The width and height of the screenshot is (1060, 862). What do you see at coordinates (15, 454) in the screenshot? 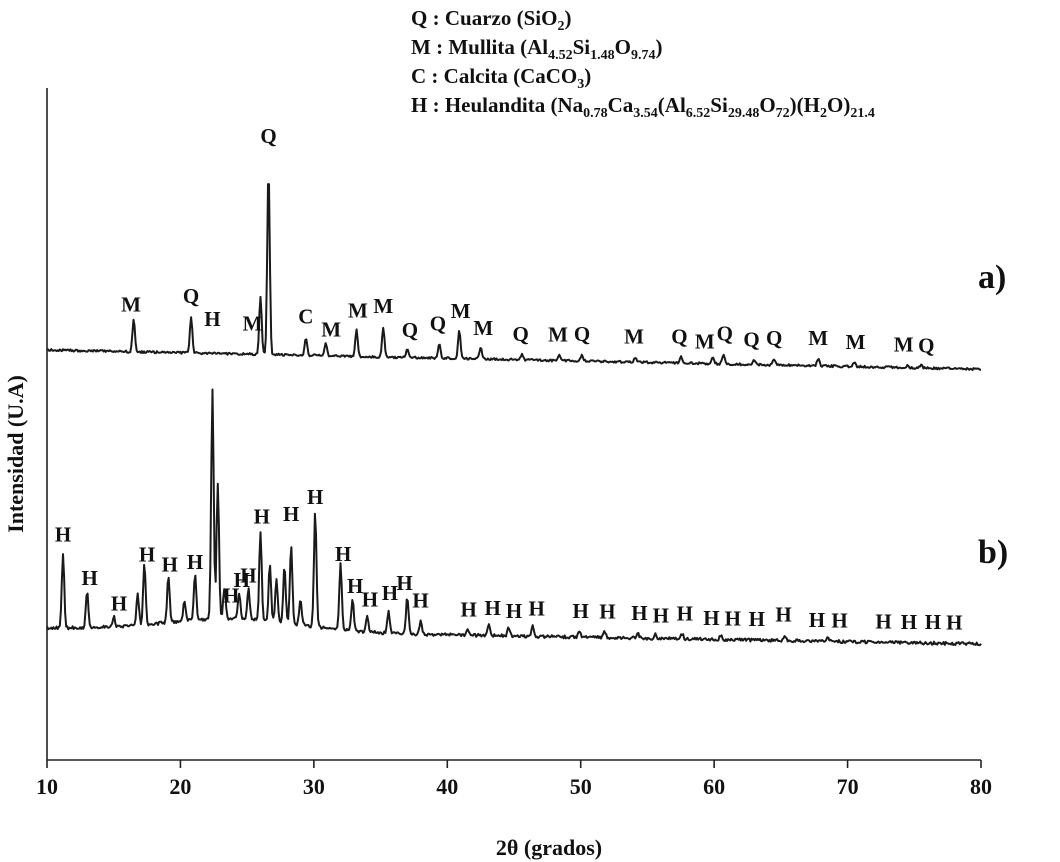
I see `y-axis-label: Intensidad (U.A)` at bounding box center [15, 454].